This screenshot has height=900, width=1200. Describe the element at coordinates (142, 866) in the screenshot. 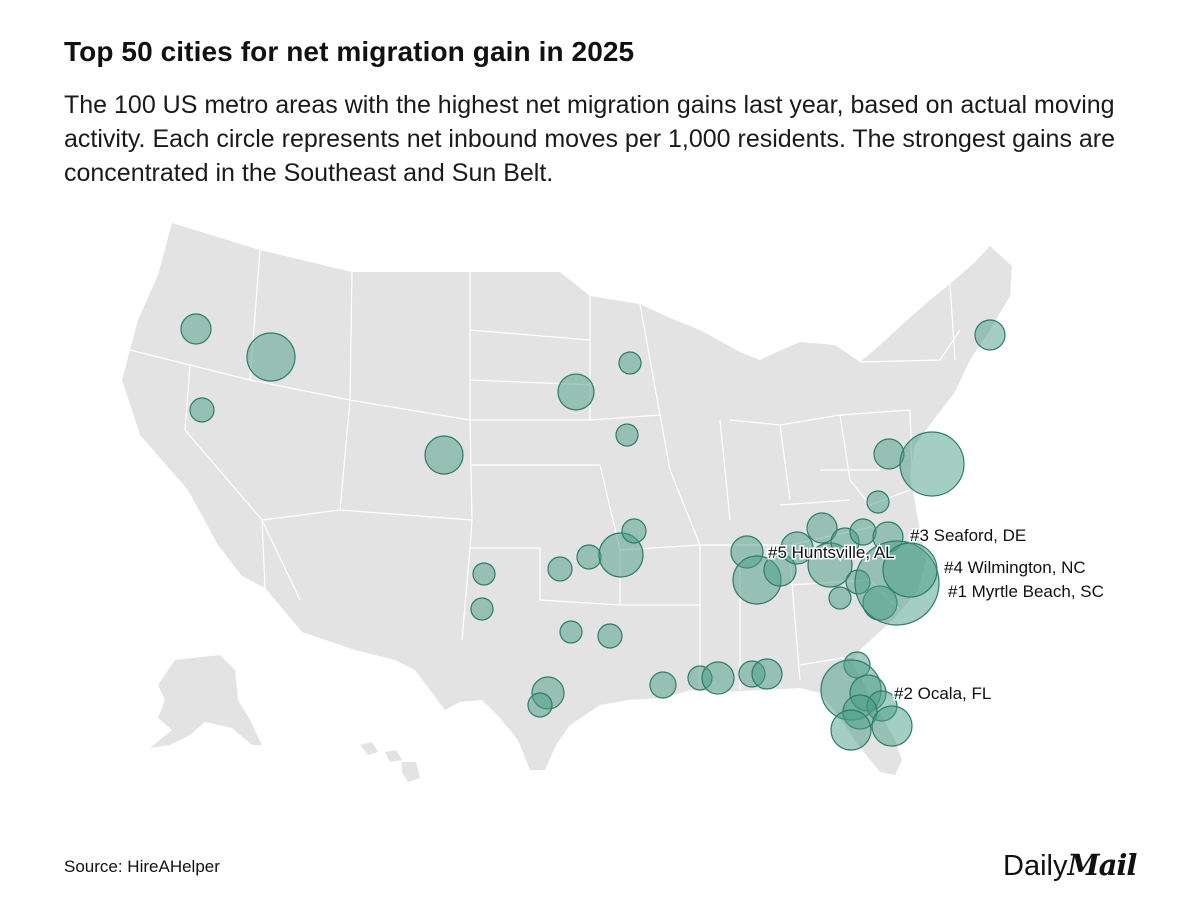

I see `source-note: Source: HireAHelper` at that location.